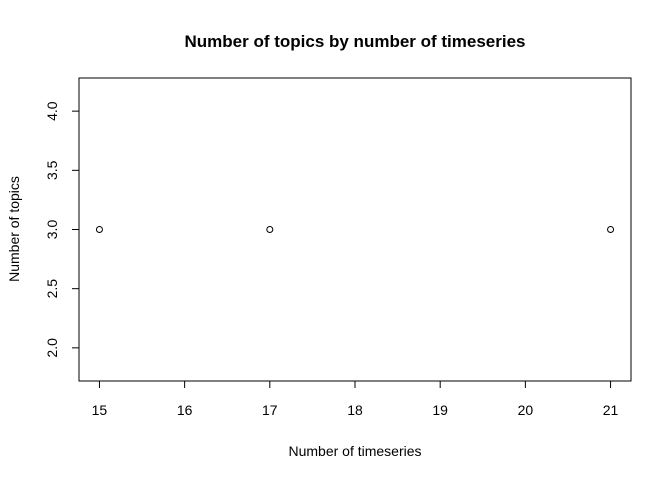 The image size is (672, 480). What do you see at coordinates (62, 229) in the screenshot?
I see `y-axis: 2.0 2.5 3.0 3.5 4.0` at bounding box center [62, 229].